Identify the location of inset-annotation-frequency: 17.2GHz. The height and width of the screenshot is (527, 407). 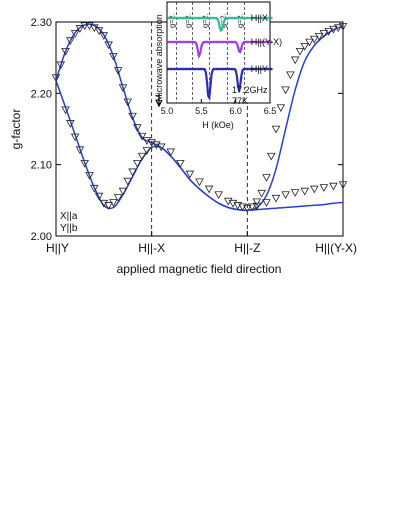
(250, 90).